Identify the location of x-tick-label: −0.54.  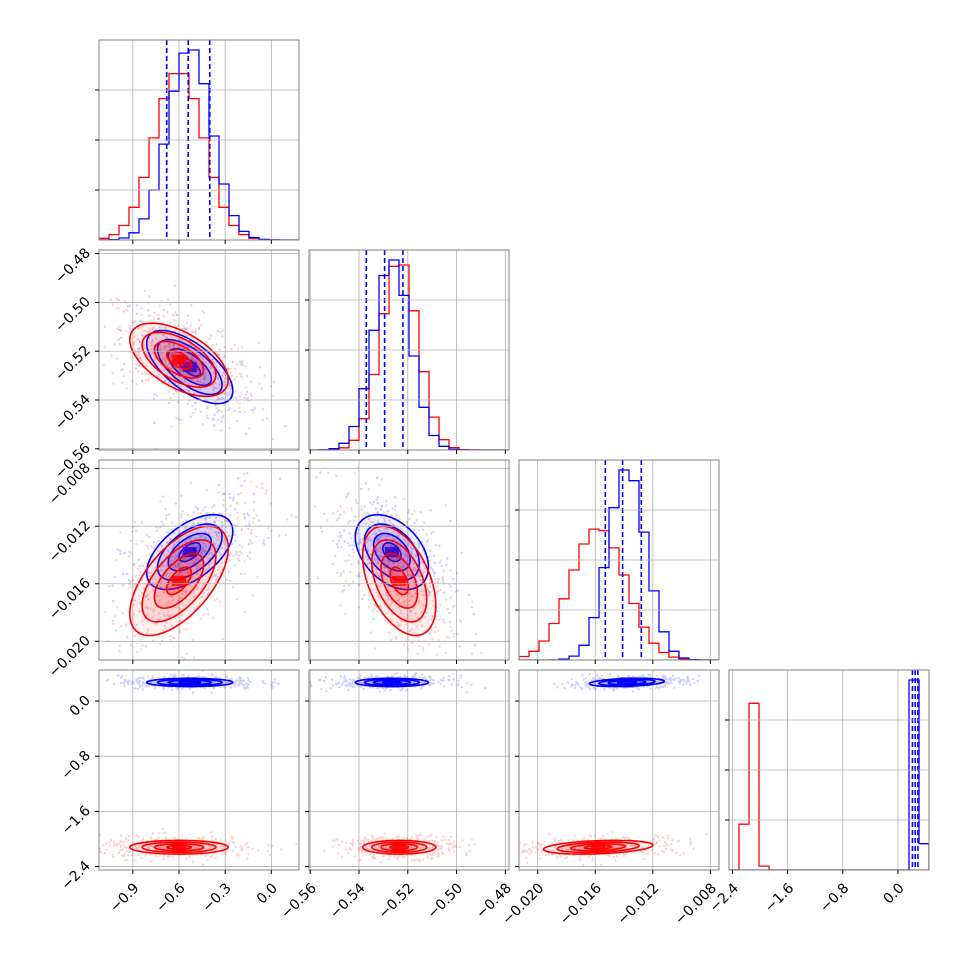
(348, 901).